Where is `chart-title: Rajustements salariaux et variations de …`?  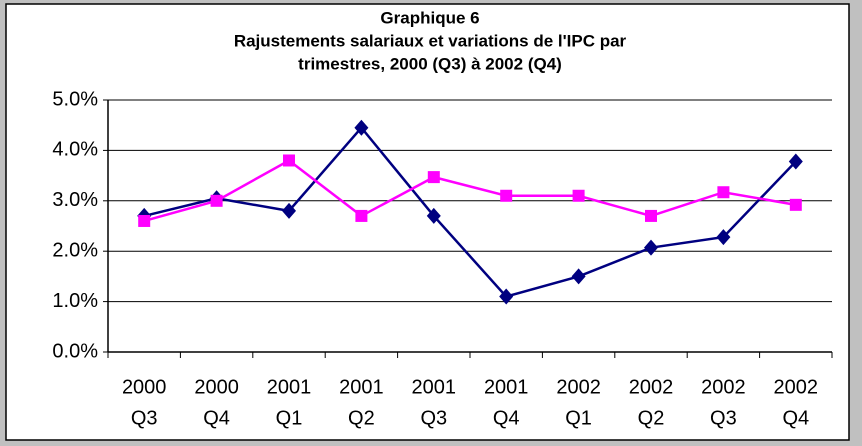
chart-title: Rajustements salariaux et variations de … is located at coordinates (430, 40).